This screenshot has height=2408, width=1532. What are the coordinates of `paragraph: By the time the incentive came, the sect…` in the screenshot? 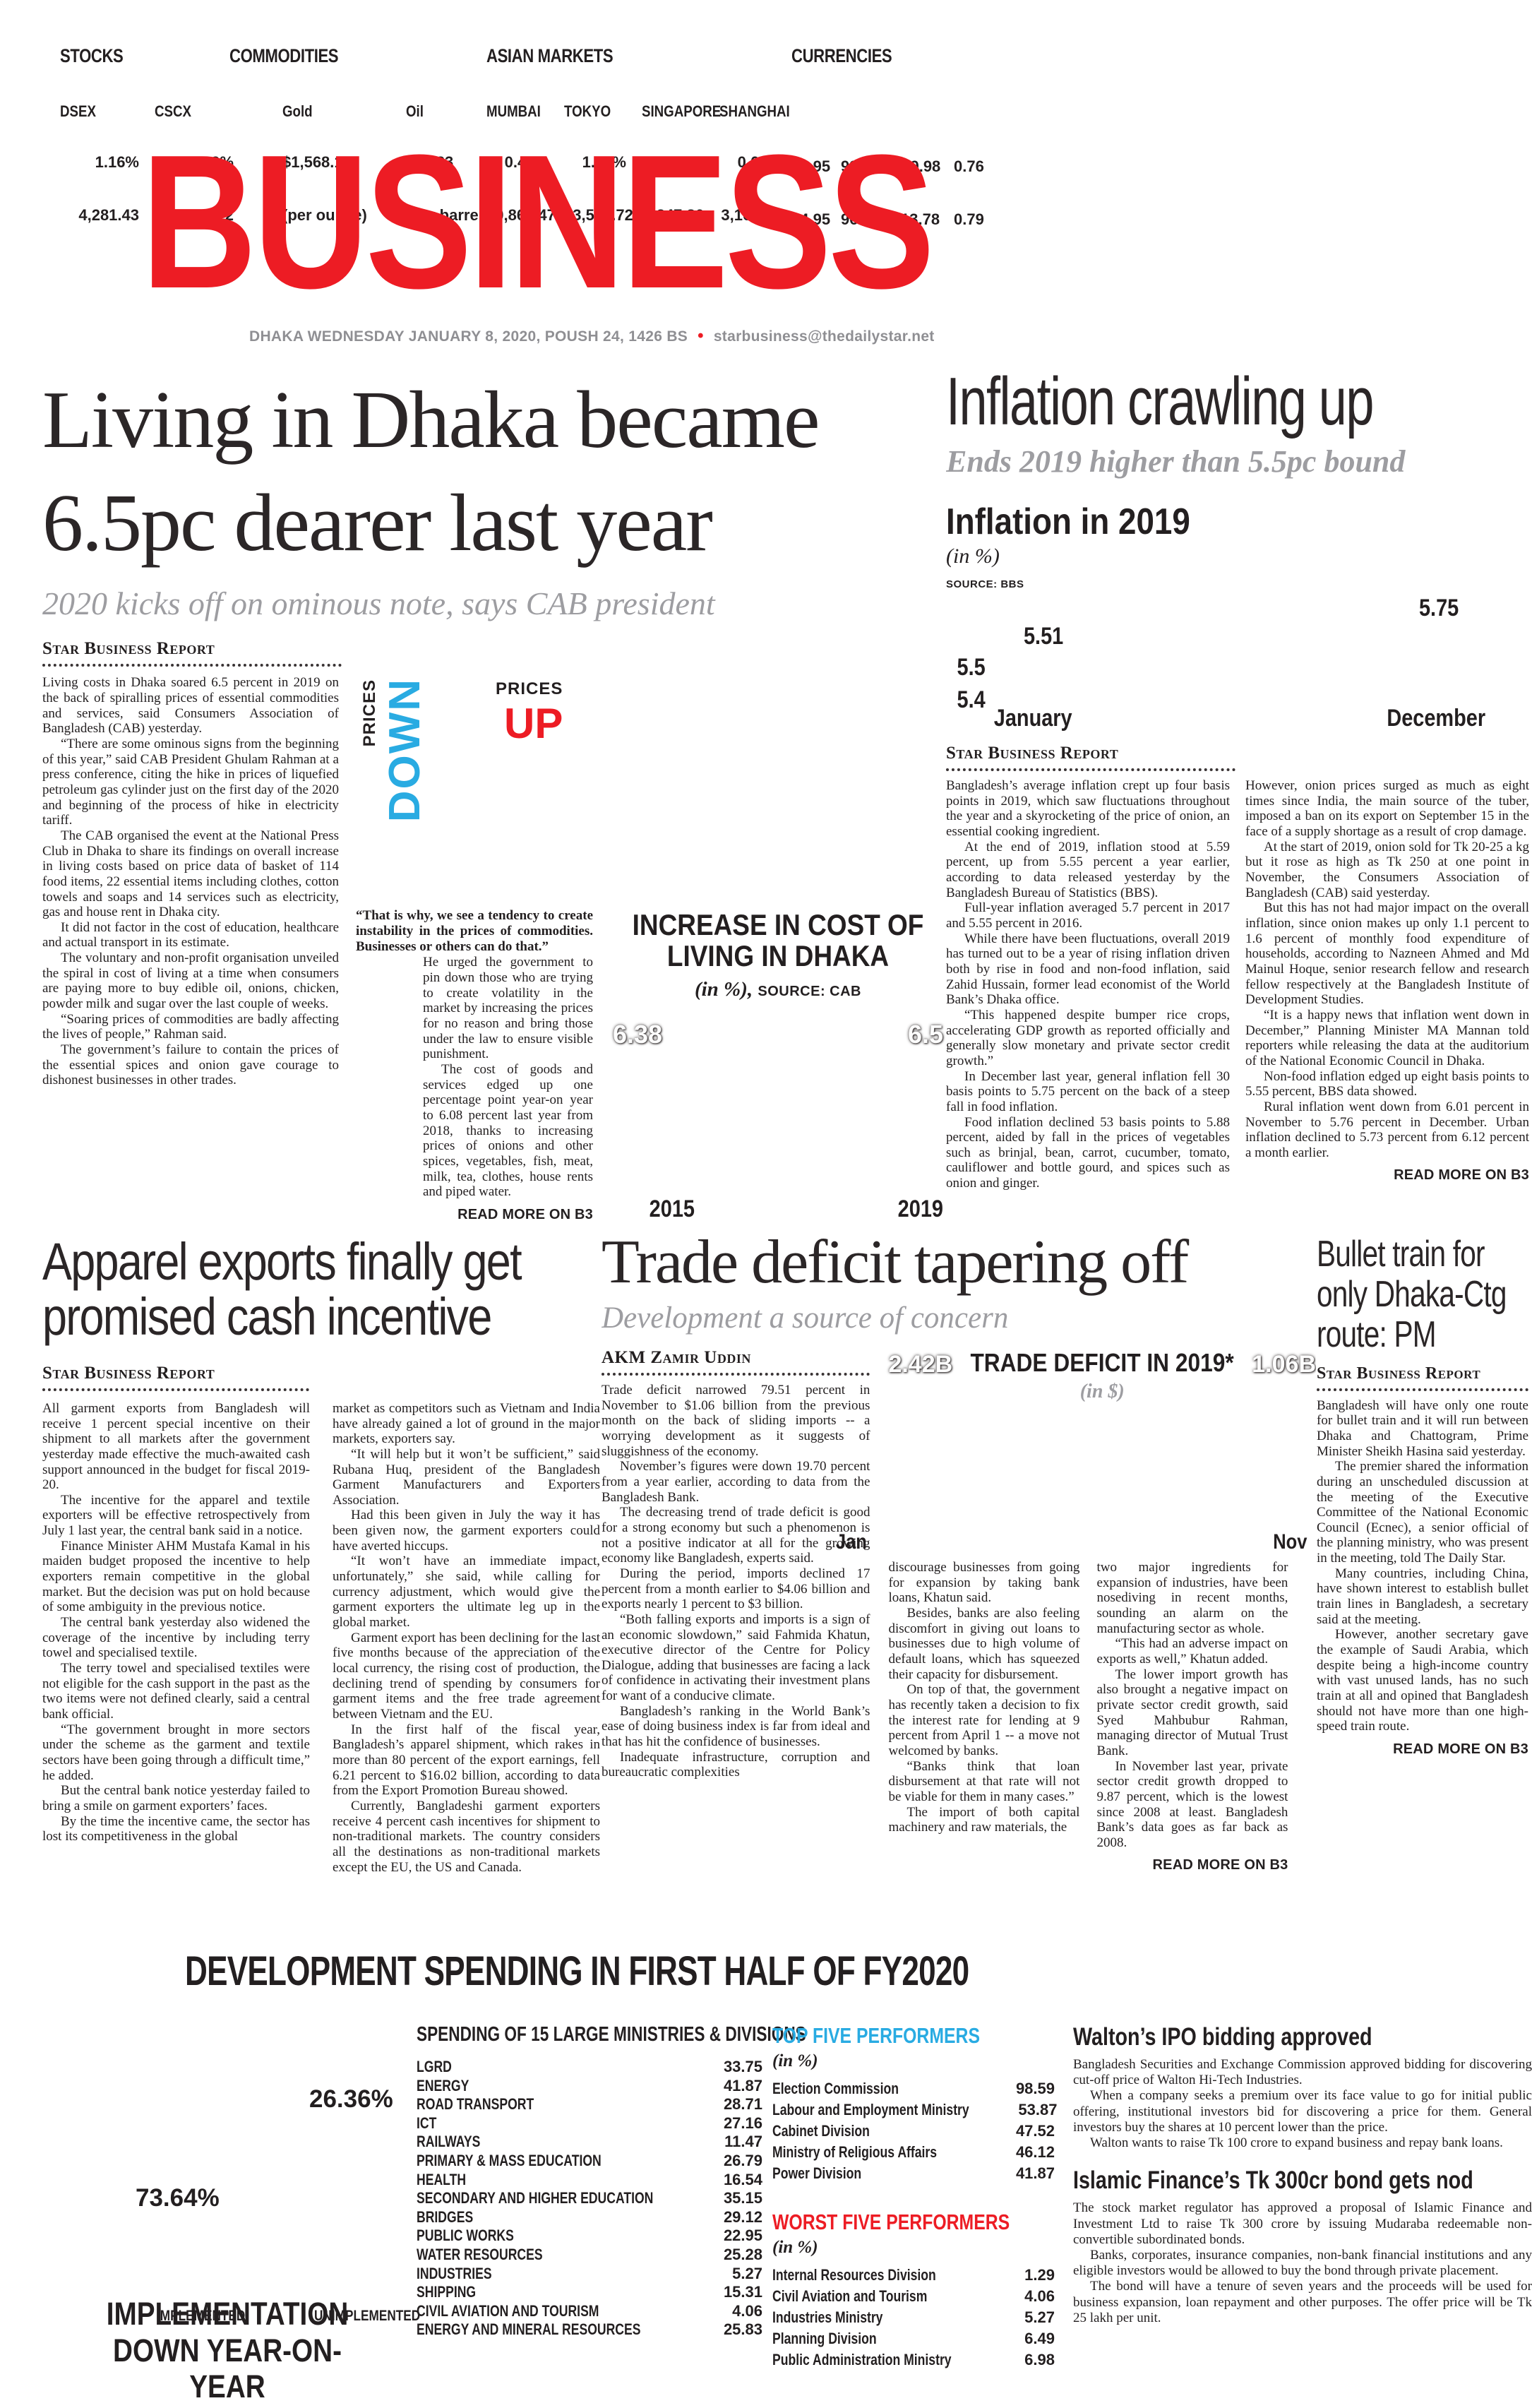 It's located at (176, 1828).